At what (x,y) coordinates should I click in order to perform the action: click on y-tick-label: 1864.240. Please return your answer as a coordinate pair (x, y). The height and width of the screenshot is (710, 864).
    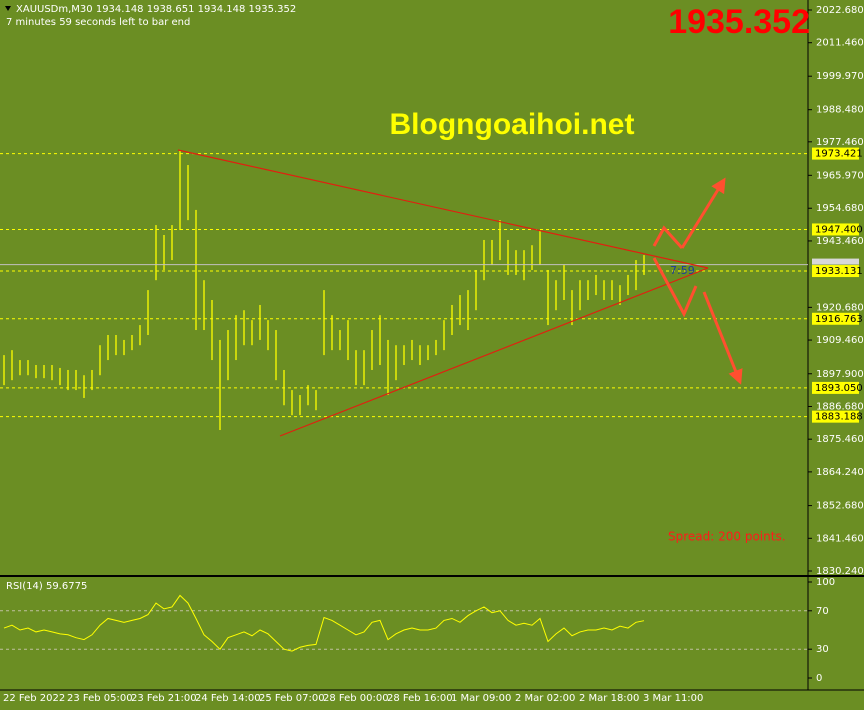
    Looking at the image, I should click on (840, 472).